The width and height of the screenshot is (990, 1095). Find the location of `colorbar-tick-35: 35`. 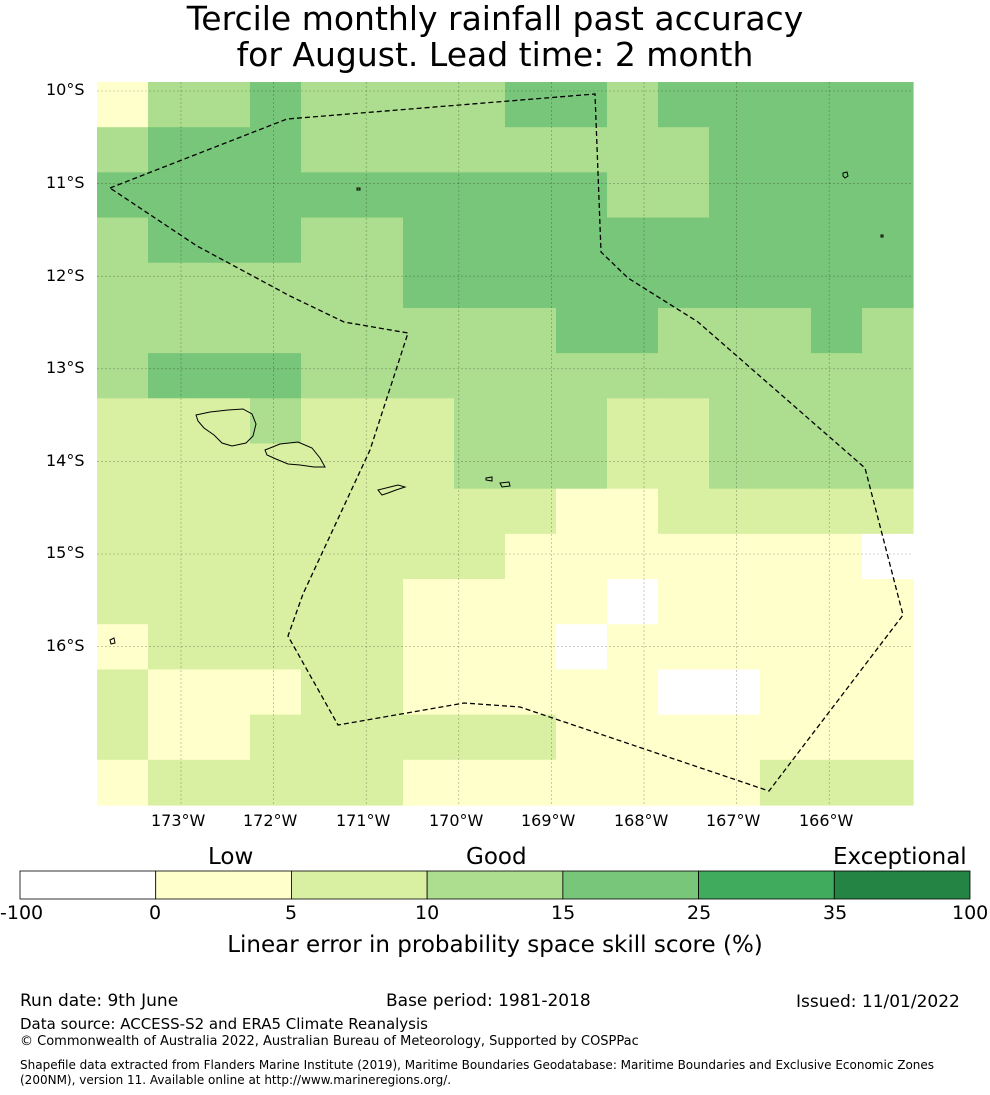

colorbar-tick-35: 35 is located at coordinates (835, 913).